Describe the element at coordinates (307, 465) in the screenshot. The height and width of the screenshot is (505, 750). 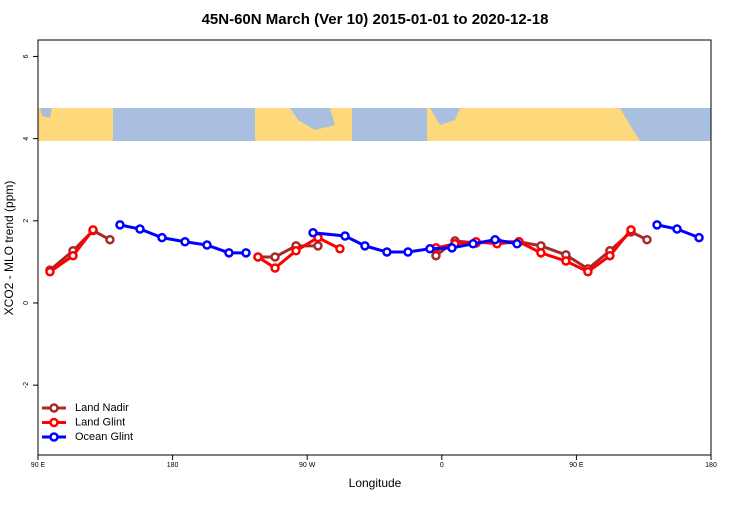
I see `x-tick-label: 90 W` at that location.